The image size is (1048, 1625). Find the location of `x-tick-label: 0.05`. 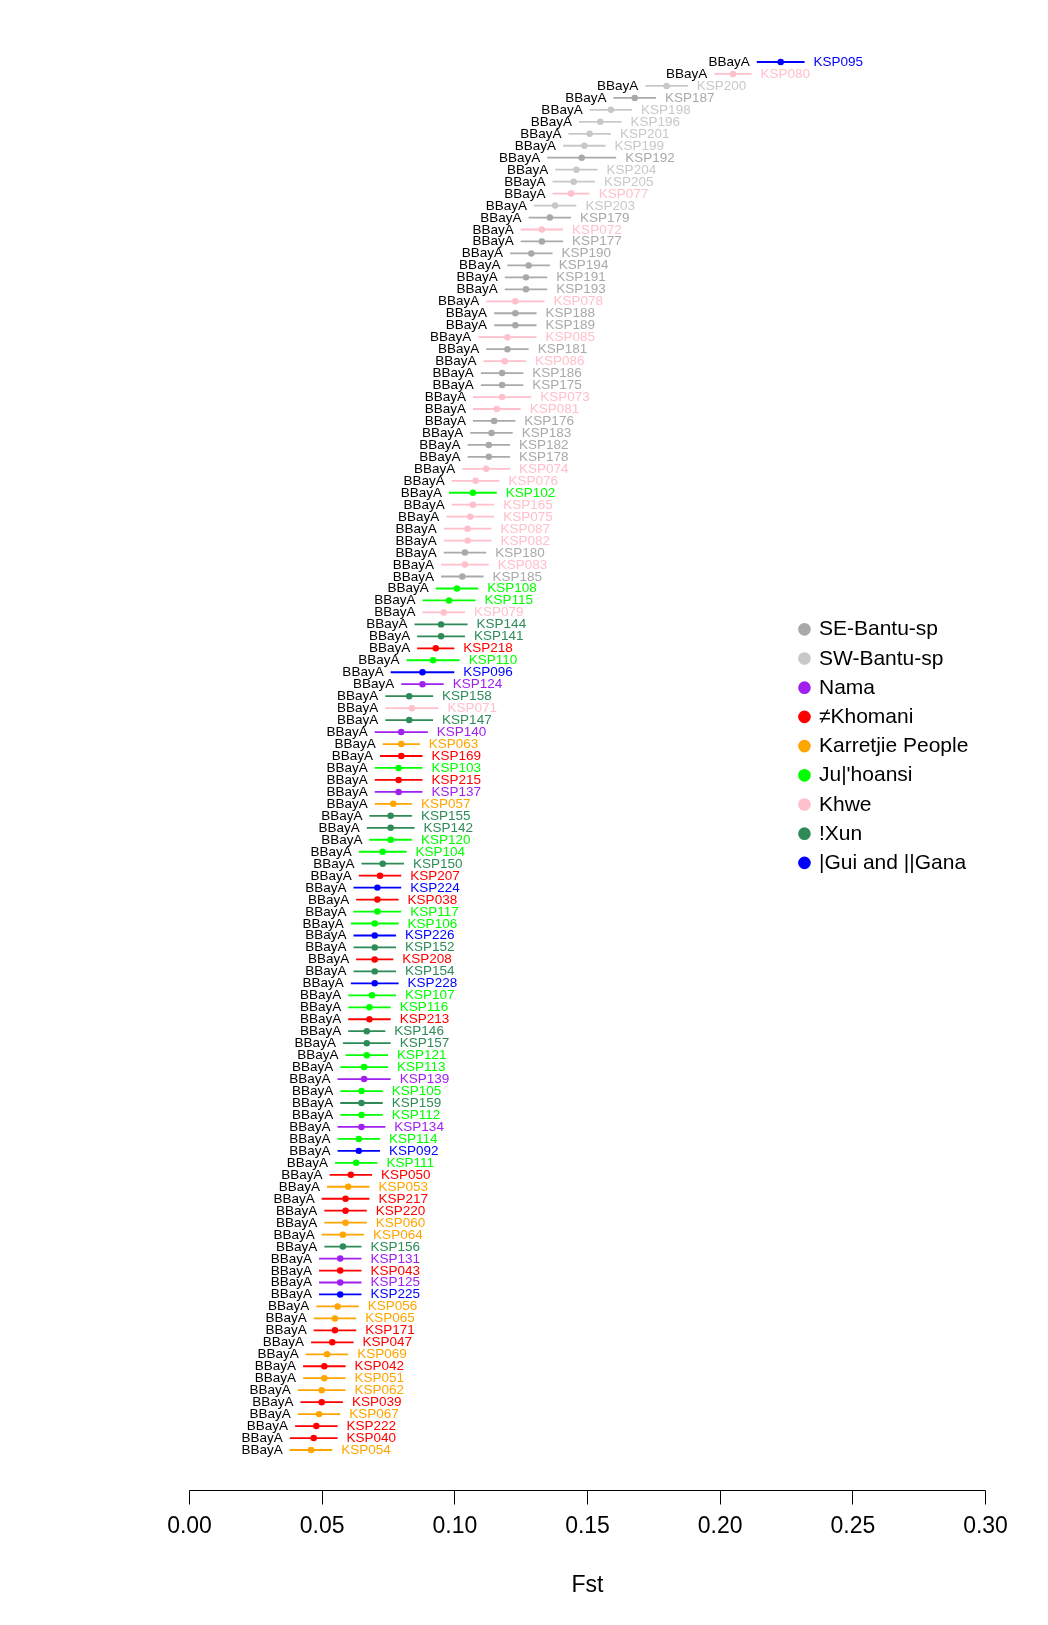

x-tick-label: 0.05 is located at coordinates (322, 1524).